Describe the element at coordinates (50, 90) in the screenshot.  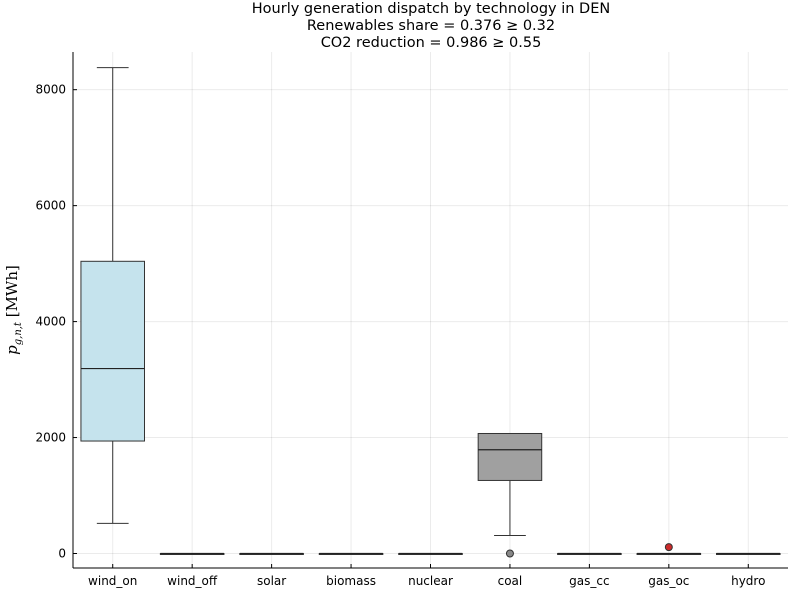
I see `y-tick-label: 8000` at that location.